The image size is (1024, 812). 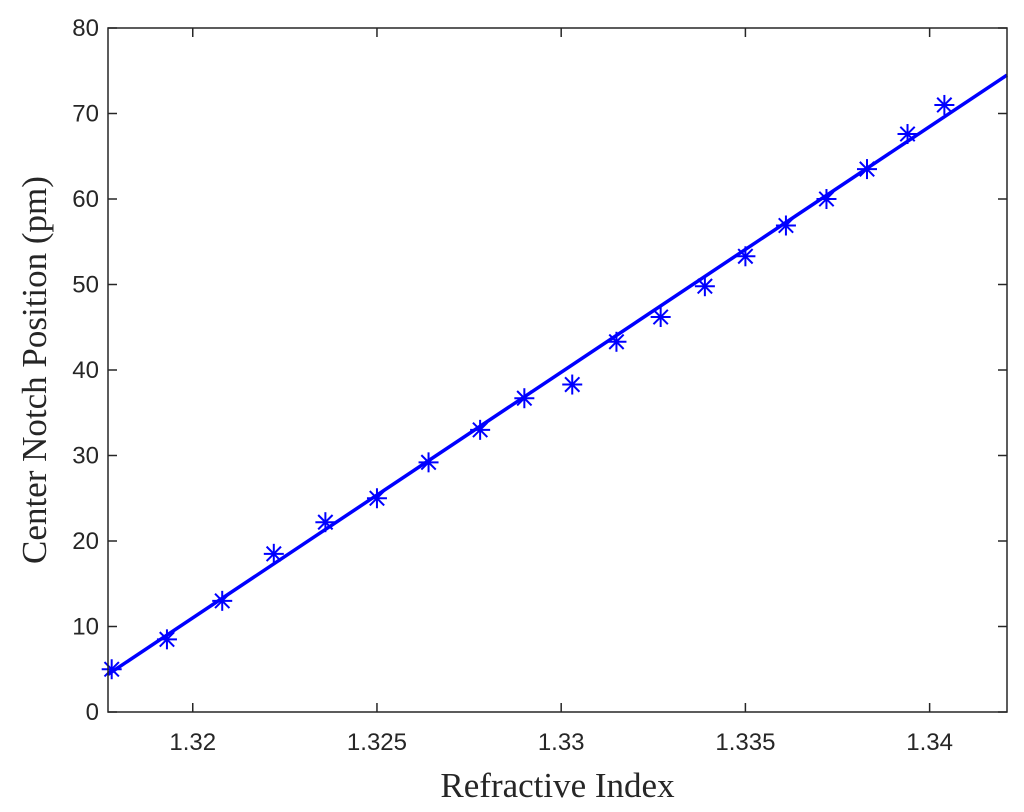 What do you see at coordinates (34, 370) in the screenshot?
I see `y-axis-title: Center Notch Position (pm)` at bounding box center [34, 370].